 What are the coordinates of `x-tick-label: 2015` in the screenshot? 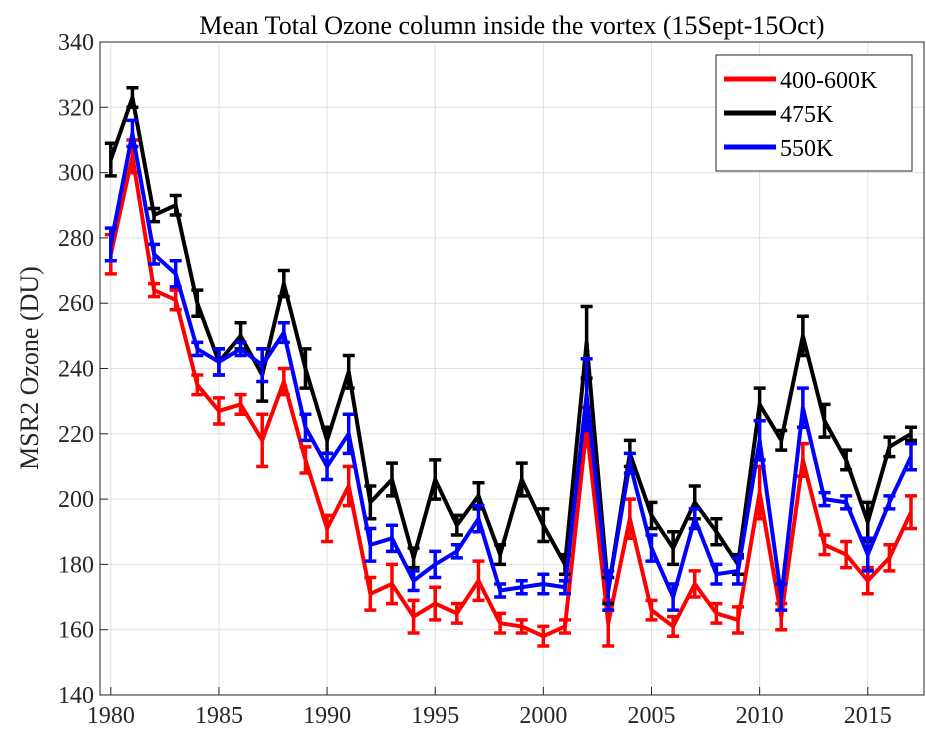 It's located at (868, 716).